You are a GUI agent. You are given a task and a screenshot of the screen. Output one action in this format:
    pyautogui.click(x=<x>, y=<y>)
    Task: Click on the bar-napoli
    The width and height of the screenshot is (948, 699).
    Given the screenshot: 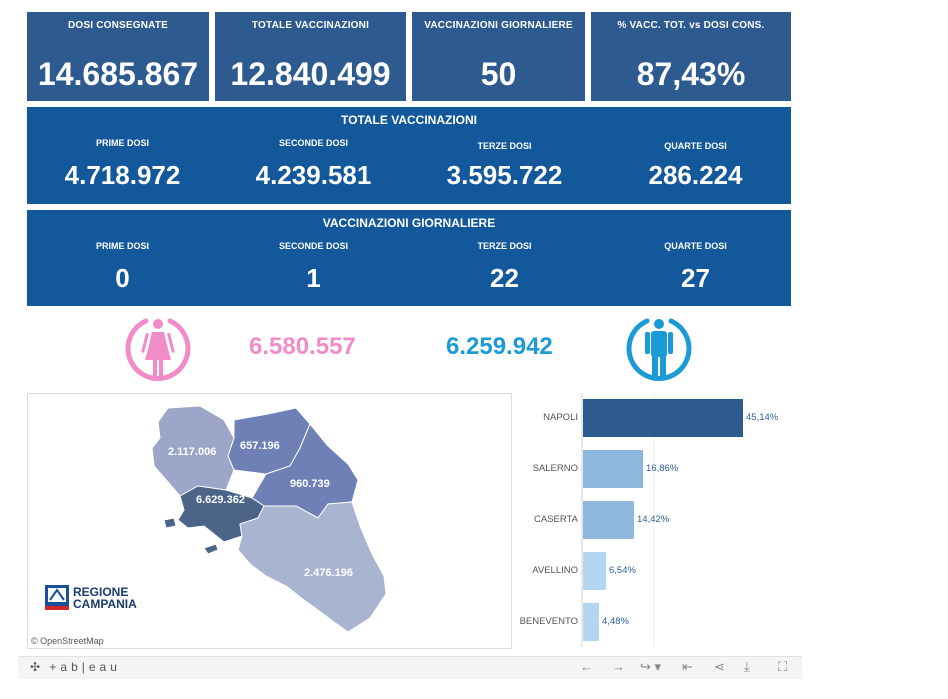 What is the action you would take?
    pyautogui.click(x=663, y=418)
    